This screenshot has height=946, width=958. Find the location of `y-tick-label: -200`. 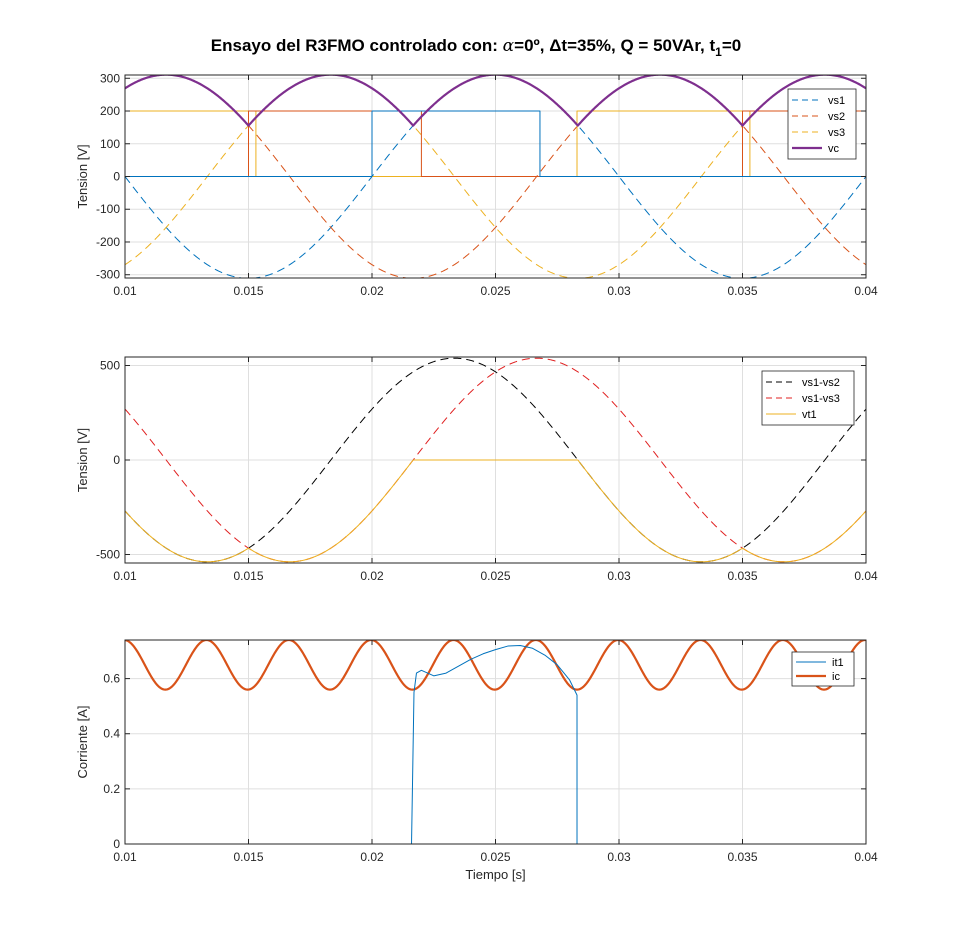

y-tick-label: -200 is located at coordinates (108, 242).